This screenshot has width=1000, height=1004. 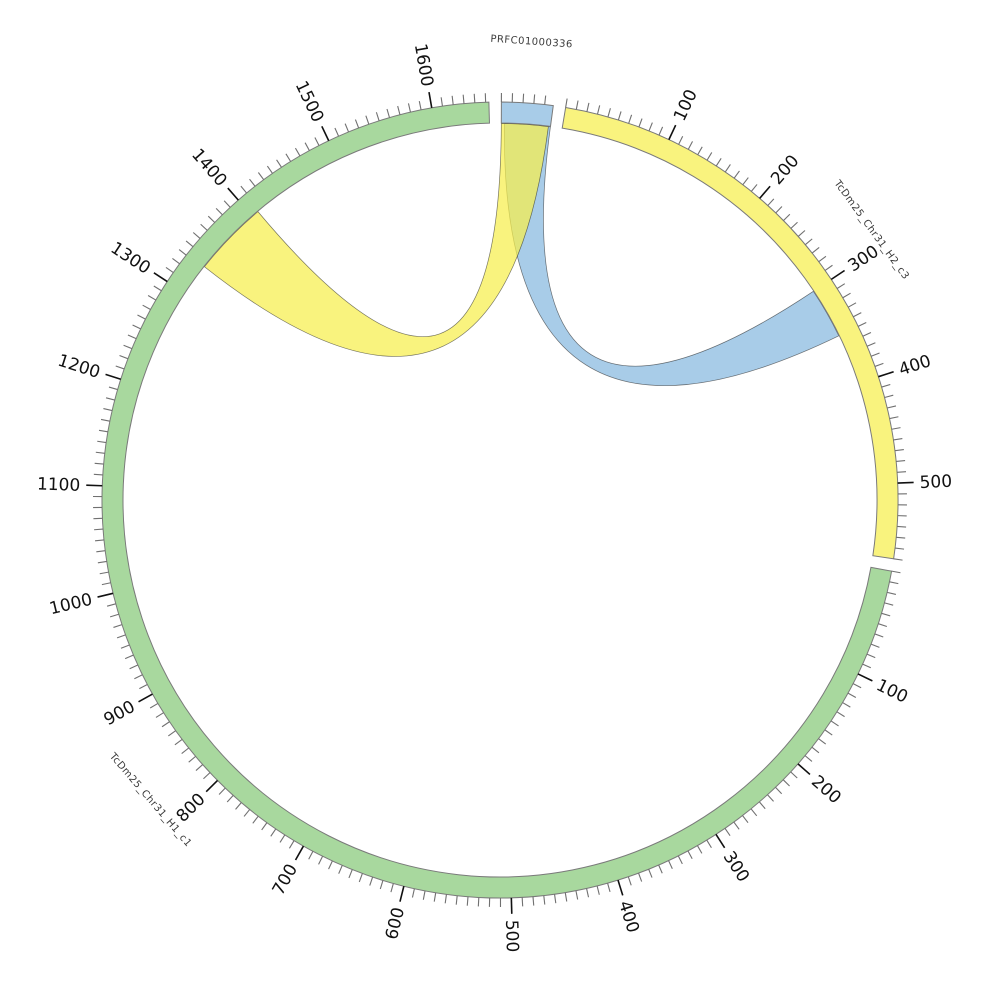 I want to click on segment-arc-PRFC01000336, so click(x=527, y=114).